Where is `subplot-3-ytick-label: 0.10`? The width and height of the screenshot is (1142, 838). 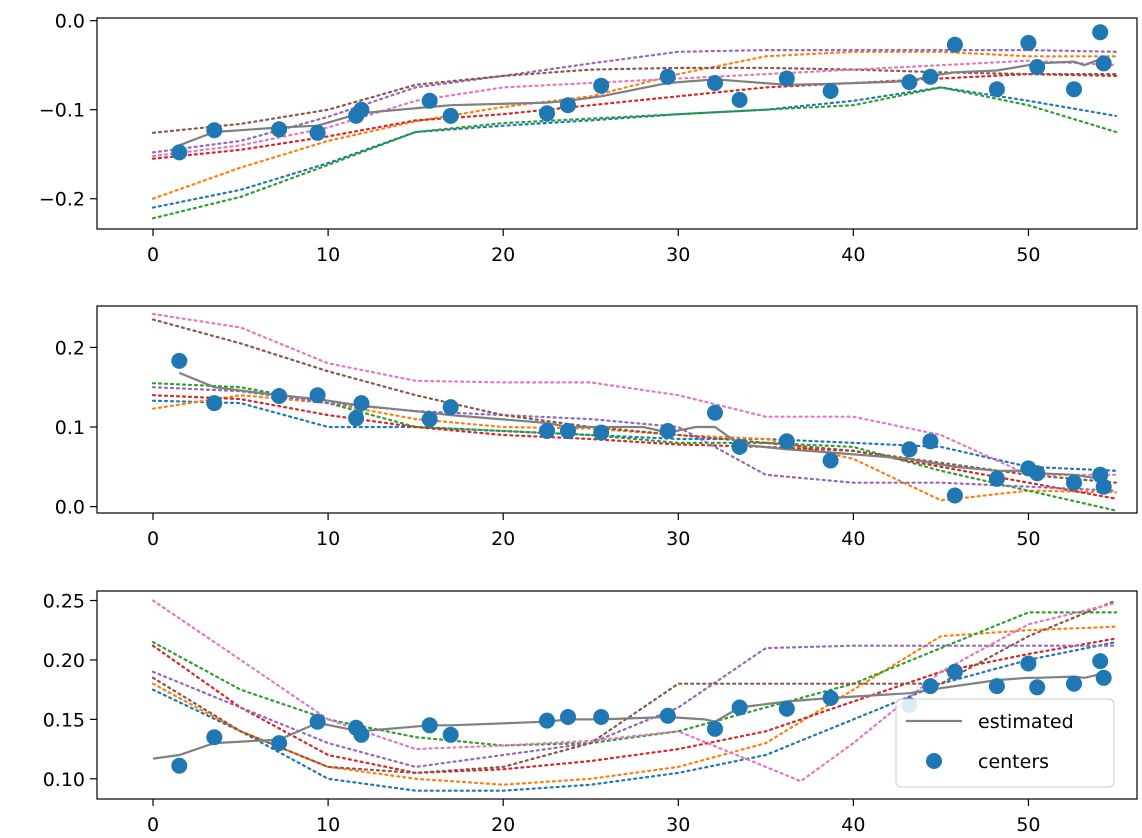
subplot-3-ytick-label: 0.10 is located at coordinates (64, 780).